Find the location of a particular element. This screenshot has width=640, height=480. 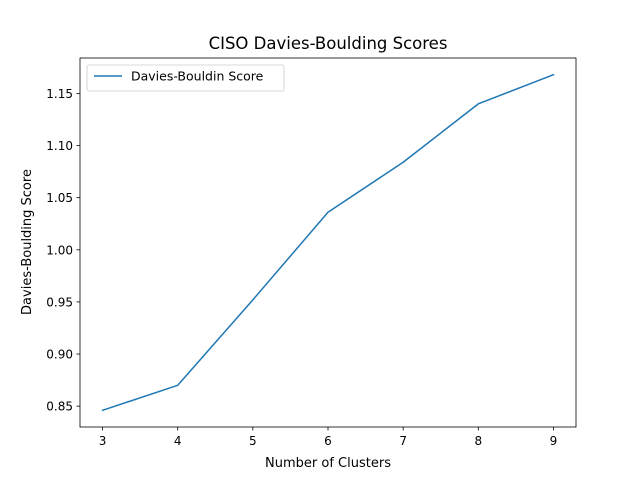

x-axis: 3 4 5 6 7 8 9 is located at coordinates (328, 437).